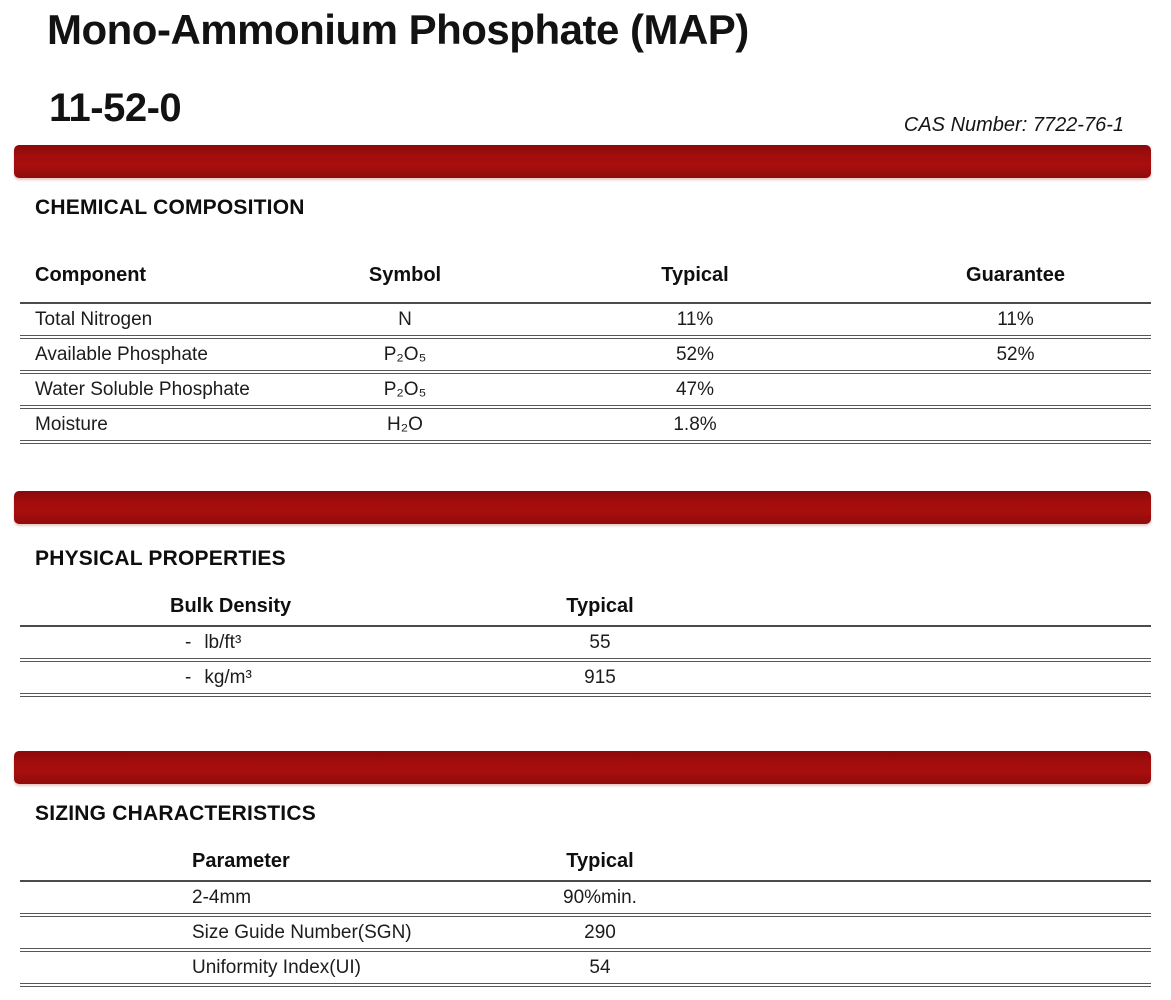 The height and width of the screenshot is (1000, 1171). I want to click on unit-label: lb/ft³, so click(223, 642).